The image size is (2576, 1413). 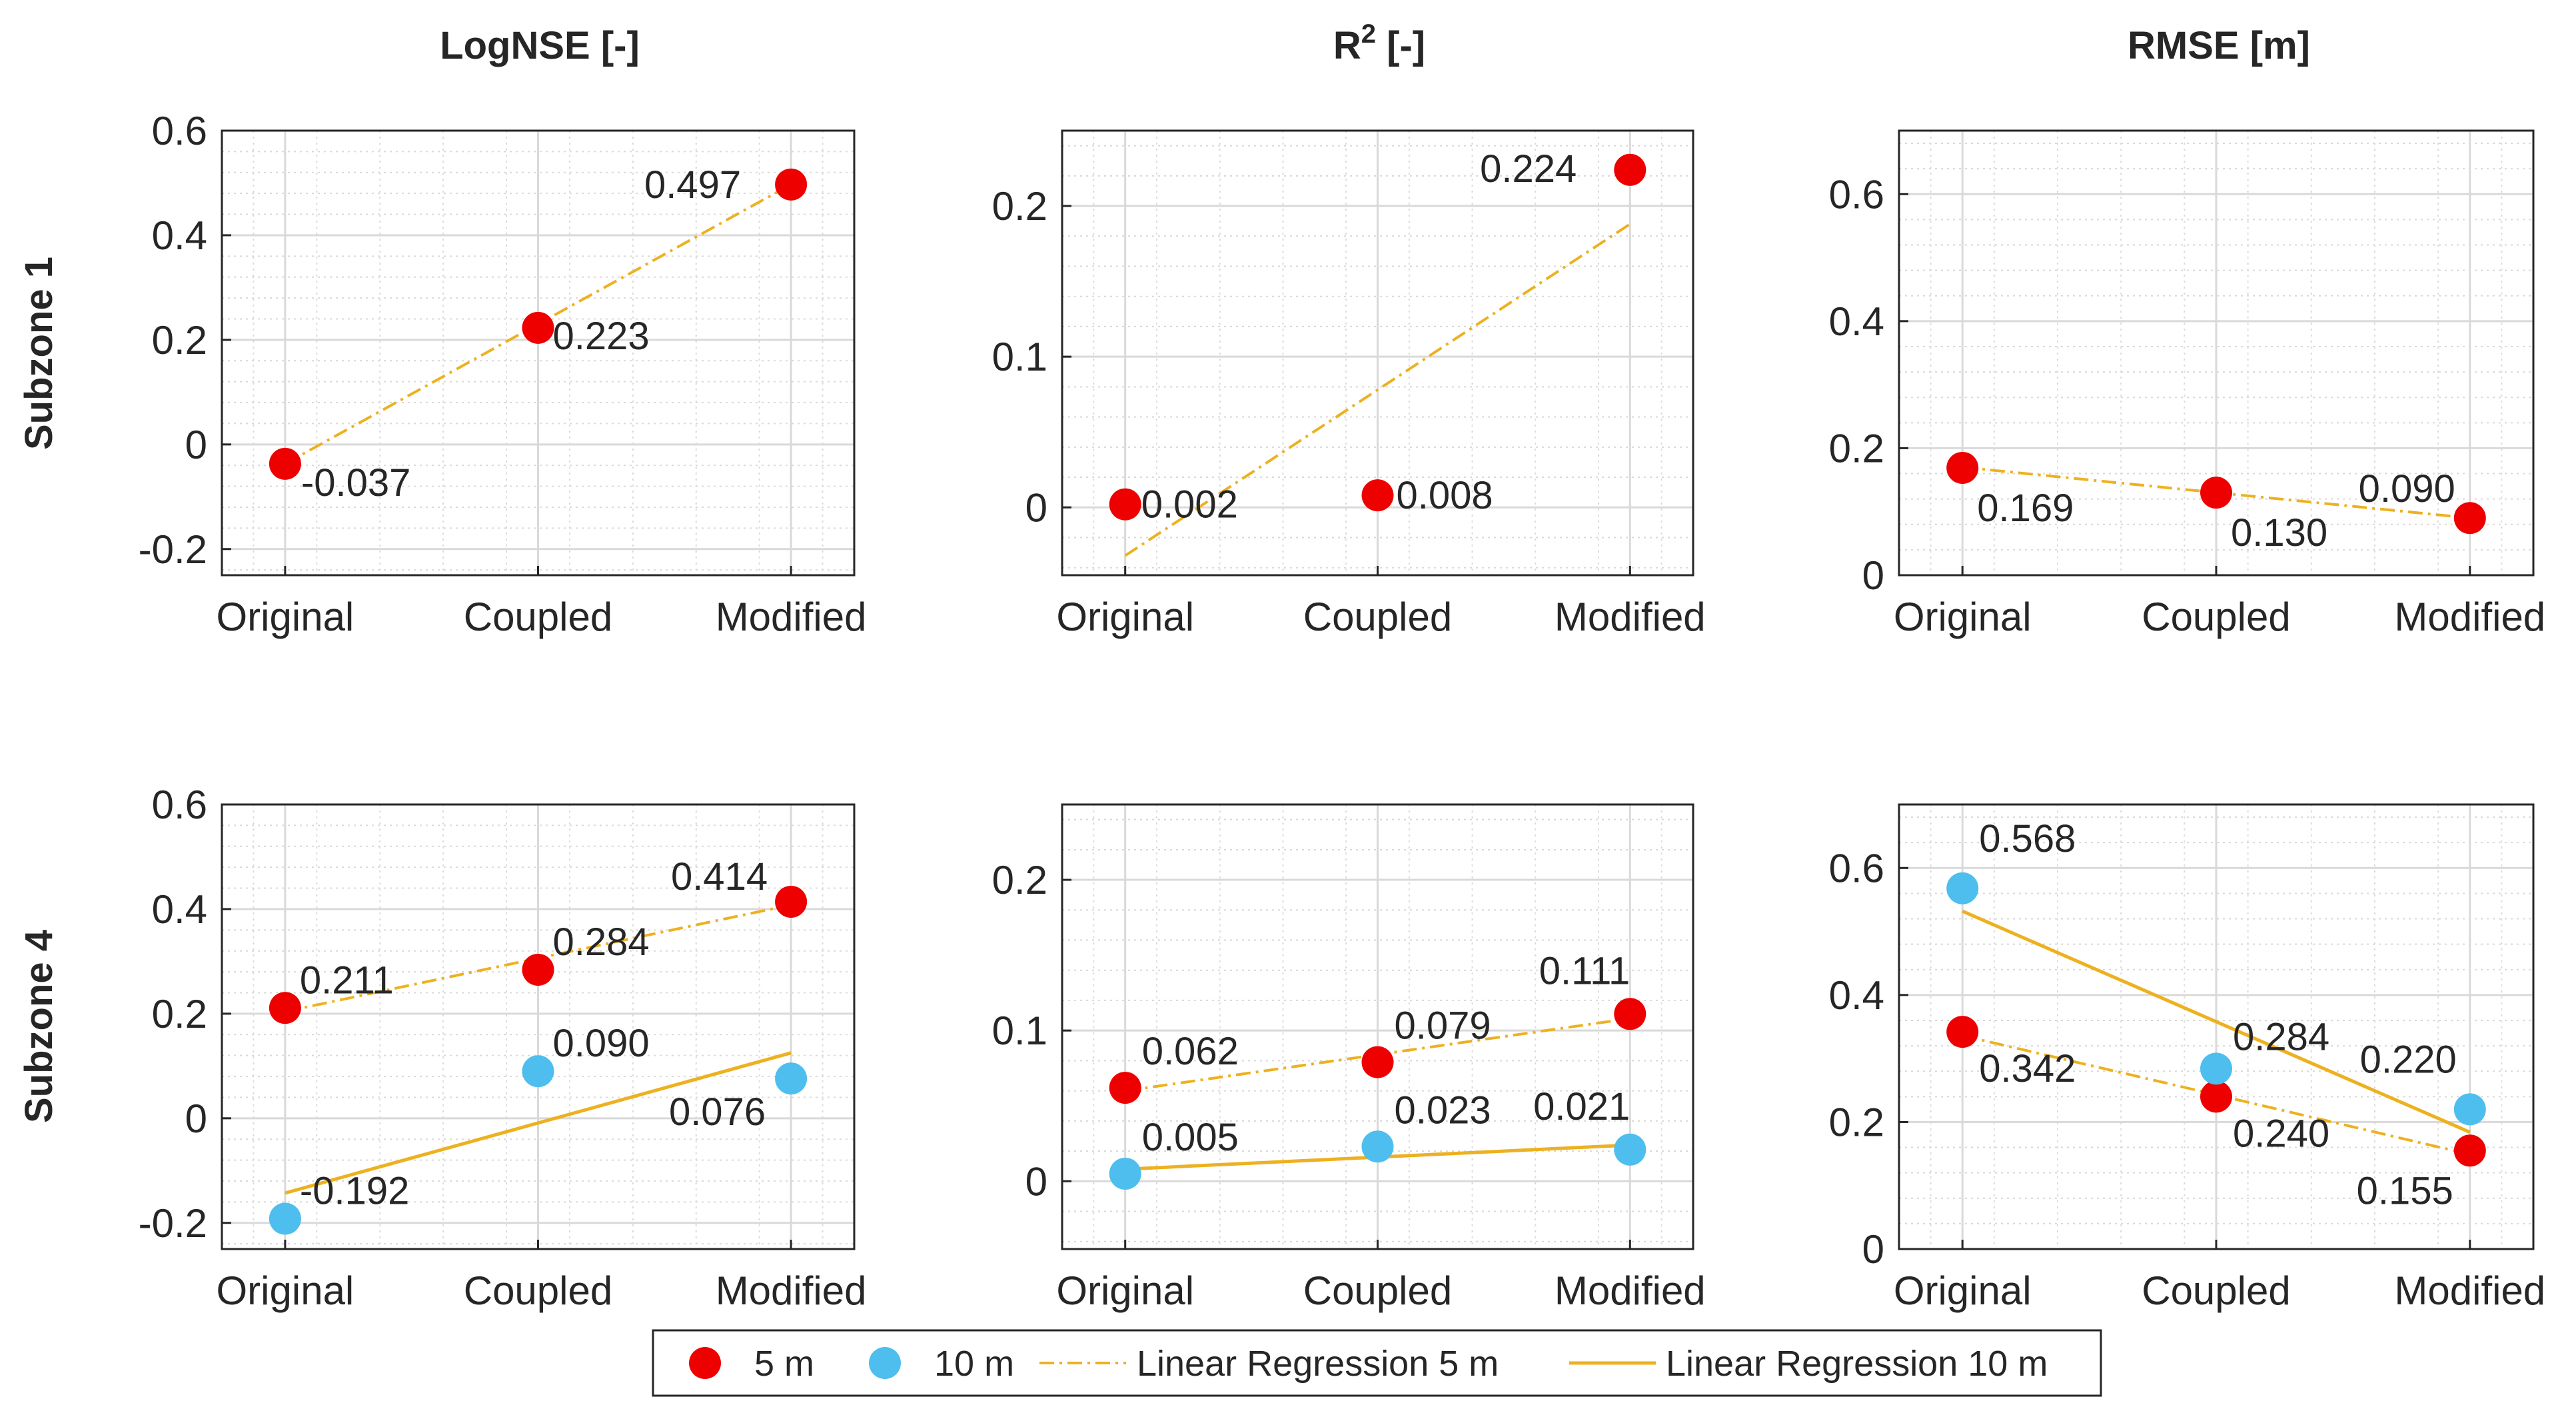 What do you see at coordinates (1318, 1364) in the screenshot?
I see `legend-label-regression-5m: Linear Regression 5 m` at bounding box center [1318, 1364].